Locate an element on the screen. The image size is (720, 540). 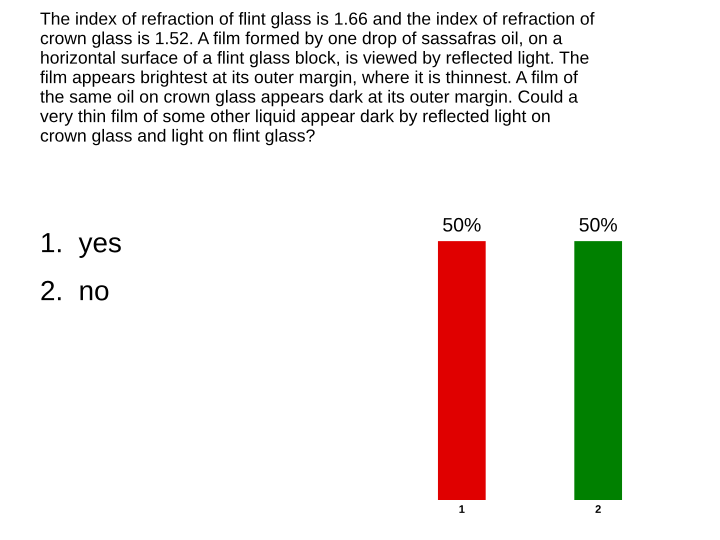
x-tick-label: 1 is located at coordinates (462, 509).